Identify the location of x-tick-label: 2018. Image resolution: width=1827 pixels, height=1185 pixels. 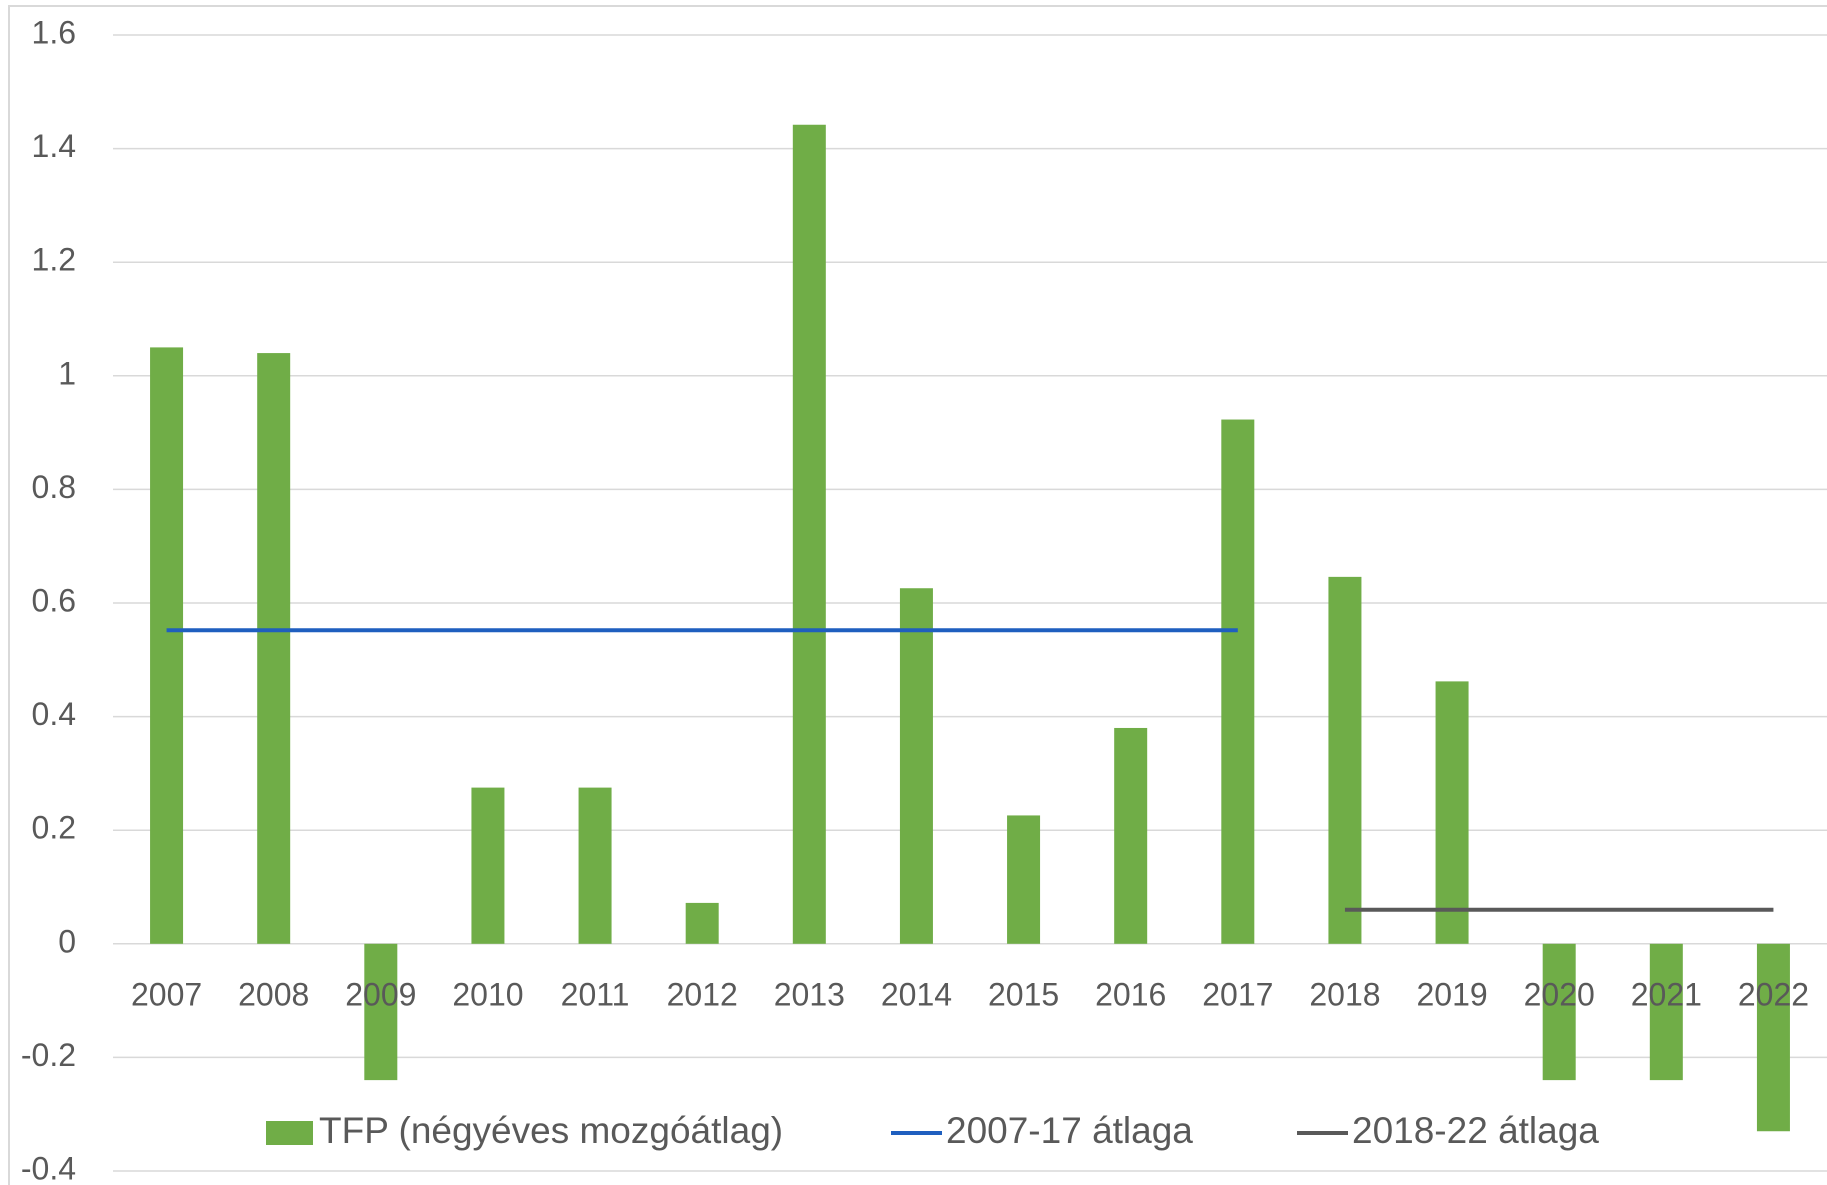
(1344, 994).